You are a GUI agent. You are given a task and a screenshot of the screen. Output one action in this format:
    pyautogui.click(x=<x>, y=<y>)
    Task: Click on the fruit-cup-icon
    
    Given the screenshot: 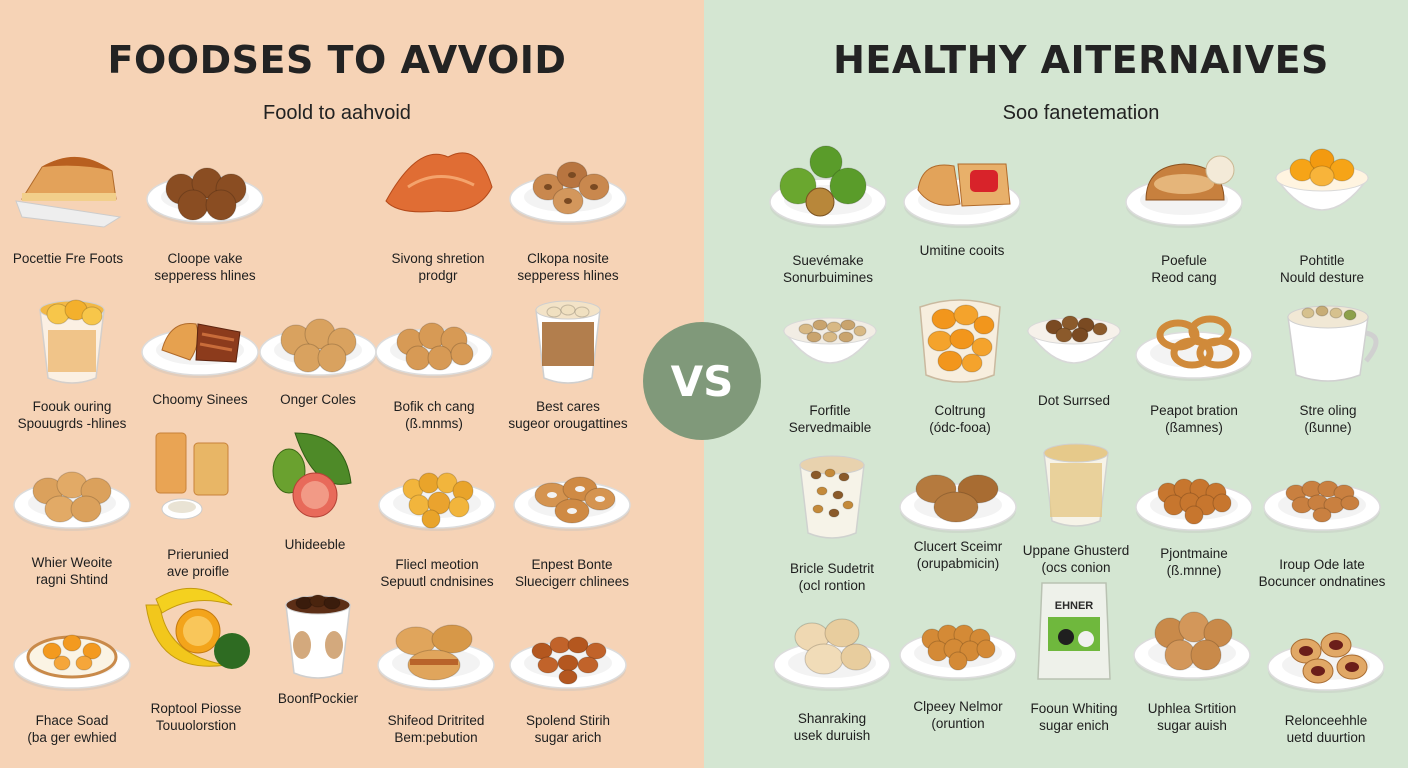 What is the action you would take?
    pyautogui.click(x=72, y=341)
    